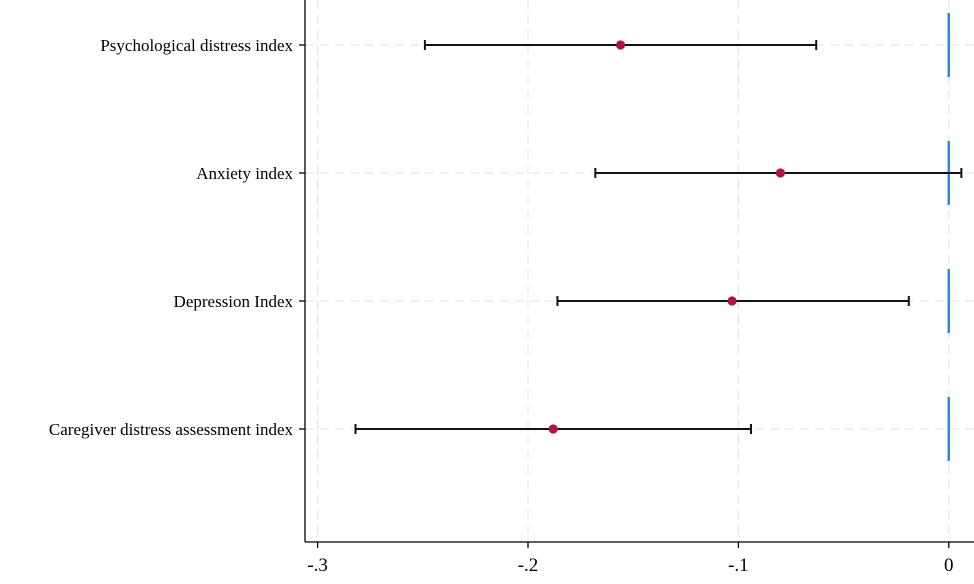  What do you see at coordinates (528, 565) in the screenshot?
I see `x-tick-label: -.2` at bounding box center [528, 565].